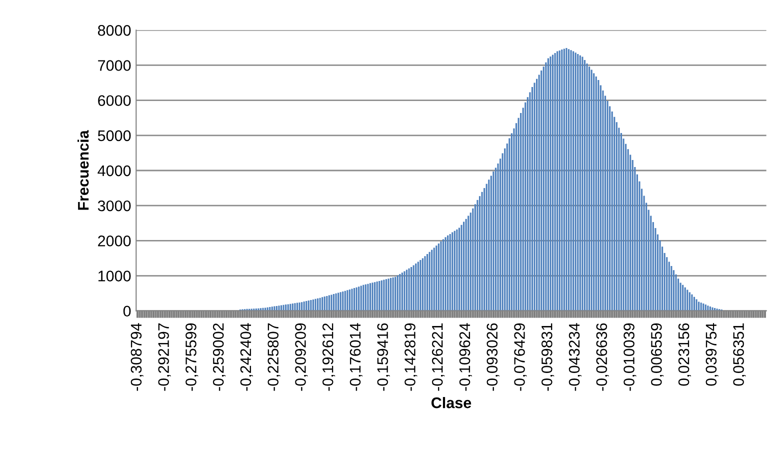 The image size is (778, 471). What do you see at coordinates (451, 402) in the screenshot?
I see `x-axis-title: Clase` at bounding box center [451, 402].